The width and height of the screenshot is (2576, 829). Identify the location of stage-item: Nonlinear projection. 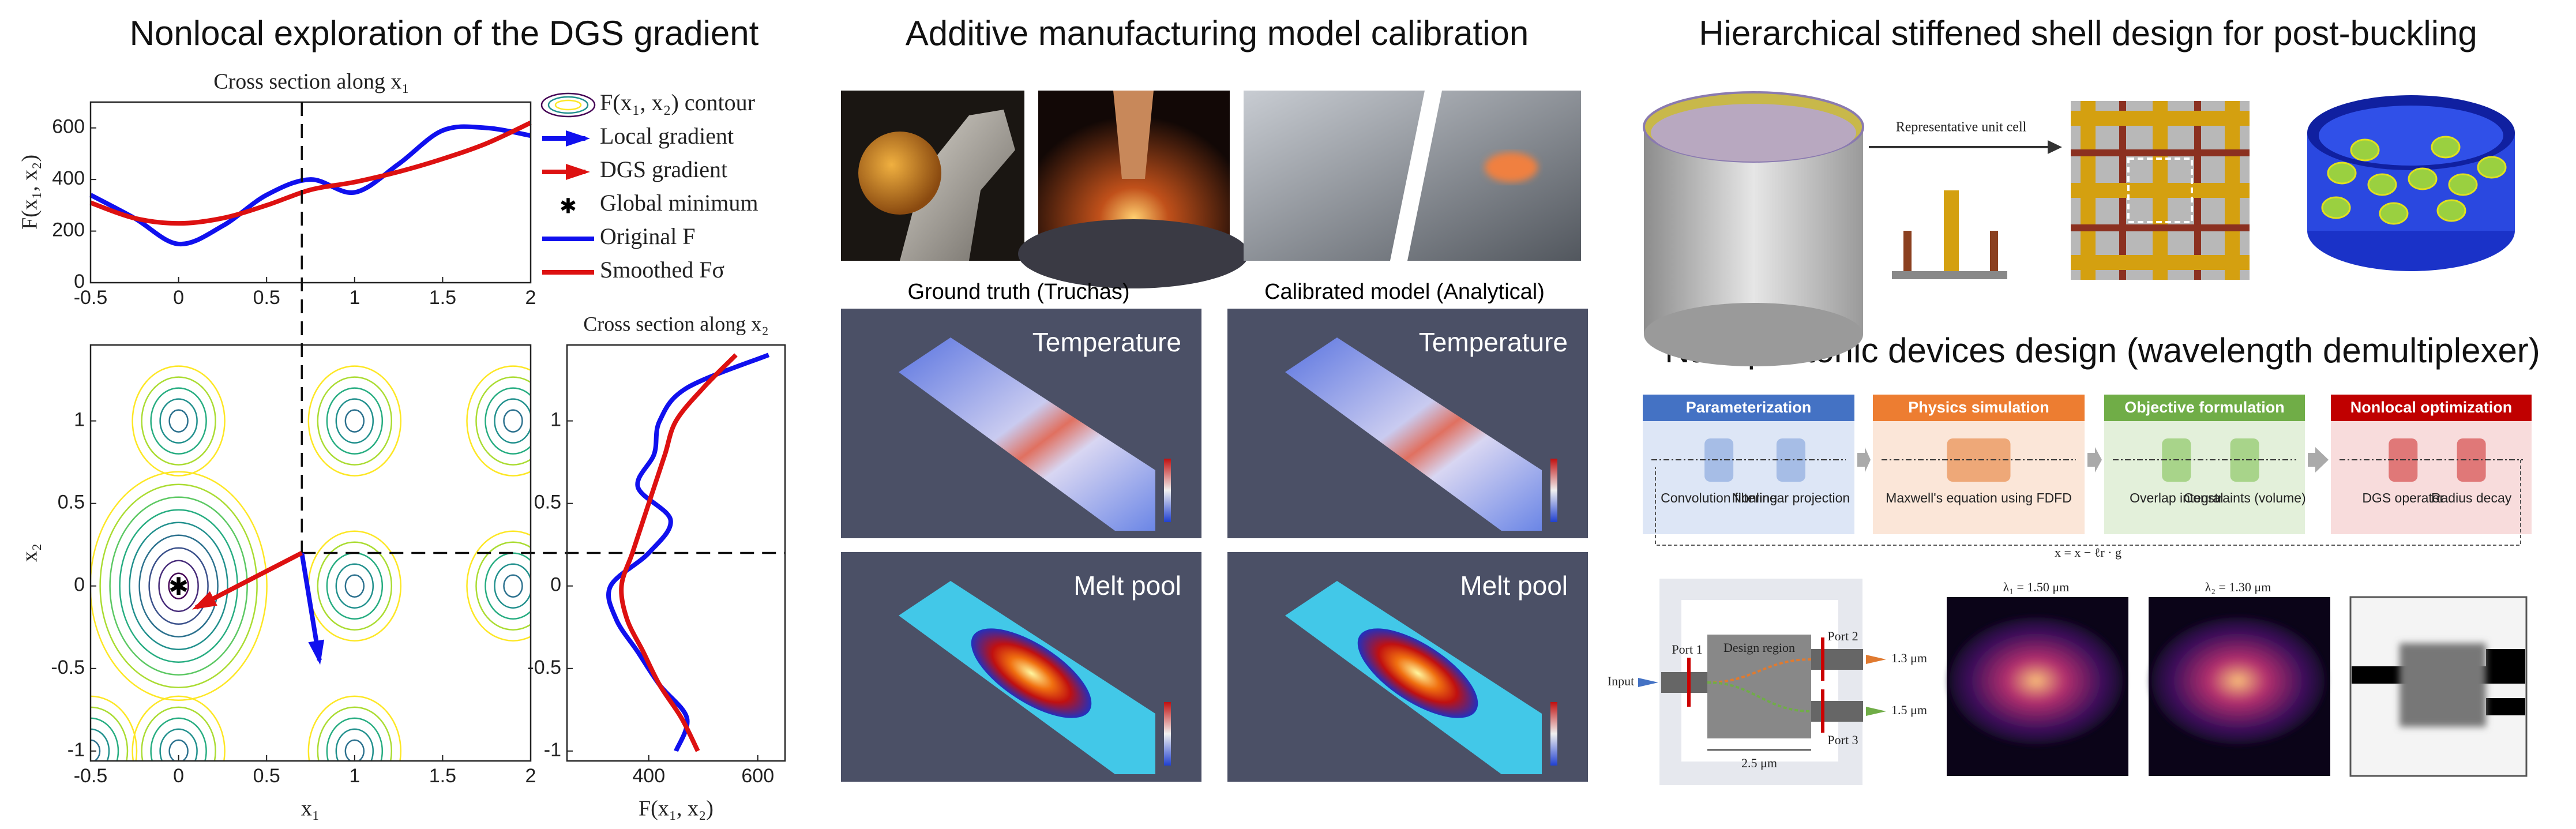
(1791, 497).